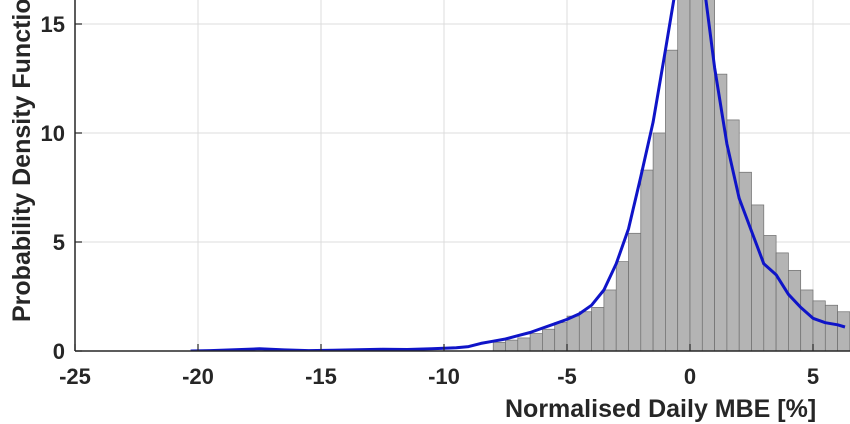  Describe the element at coordinates (53, 24) in the screenshot. I see `y-tick-label-3: 15` at that location.